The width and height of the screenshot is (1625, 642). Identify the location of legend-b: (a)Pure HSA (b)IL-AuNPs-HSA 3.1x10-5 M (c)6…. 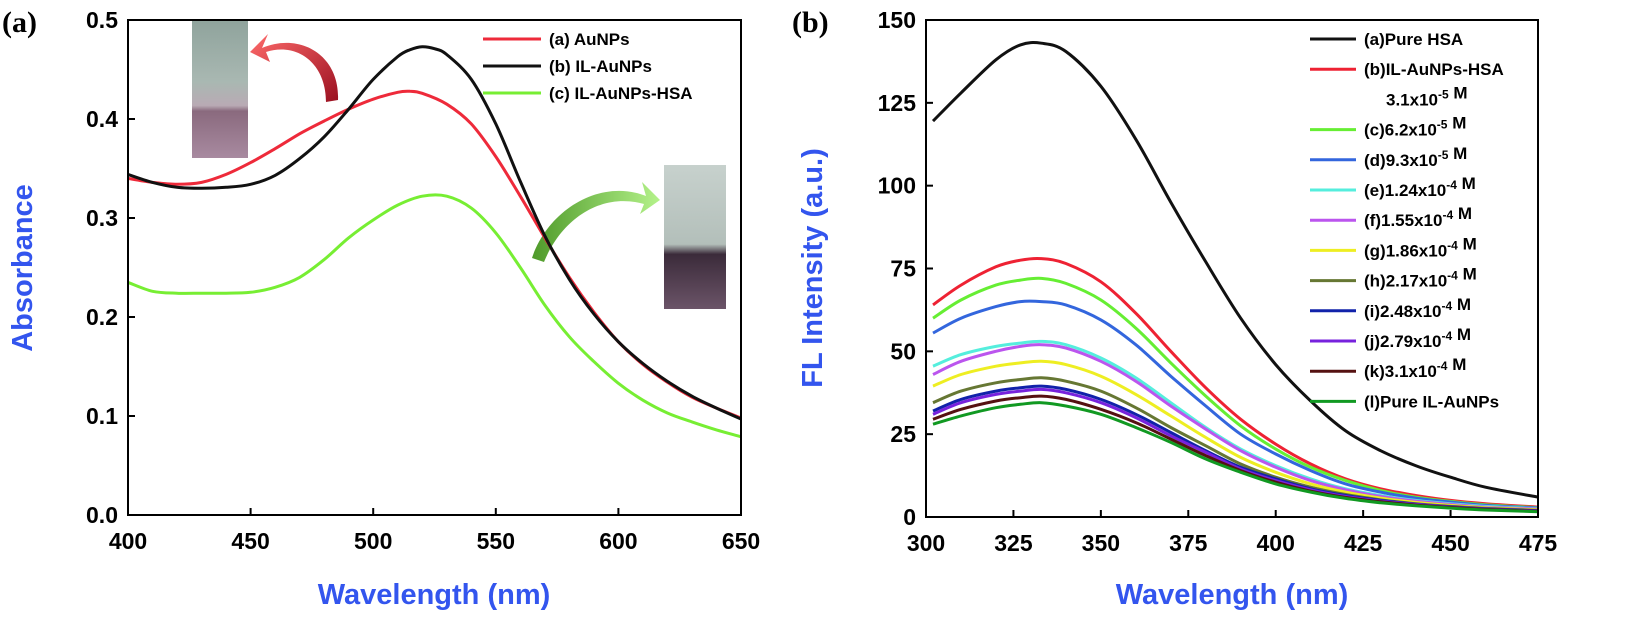
(1407, 220).